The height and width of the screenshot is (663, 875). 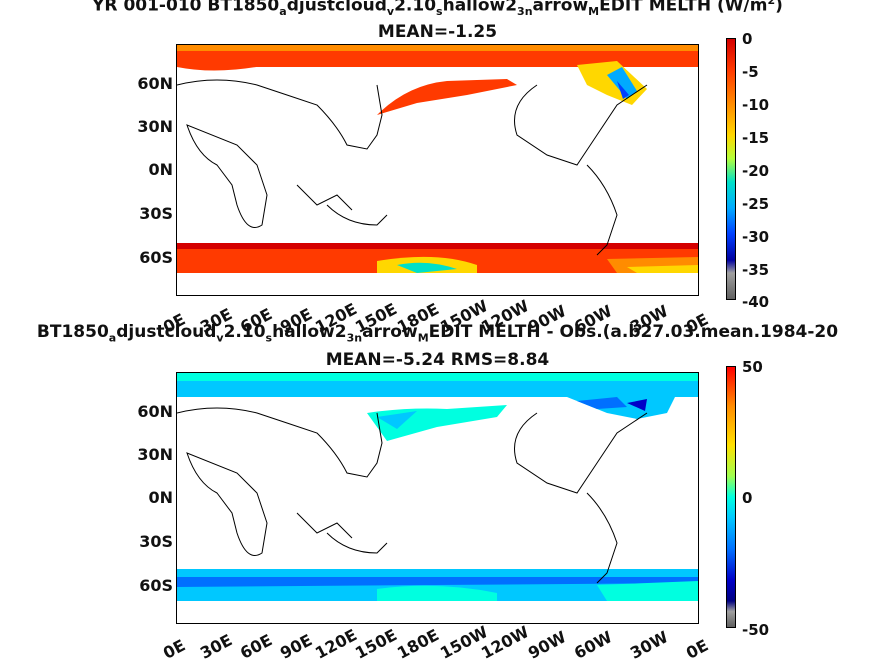 What do you see at coordinates (731, 169) in the screenshot?
I see `top-colorbar` at bounding box center [731, 169].